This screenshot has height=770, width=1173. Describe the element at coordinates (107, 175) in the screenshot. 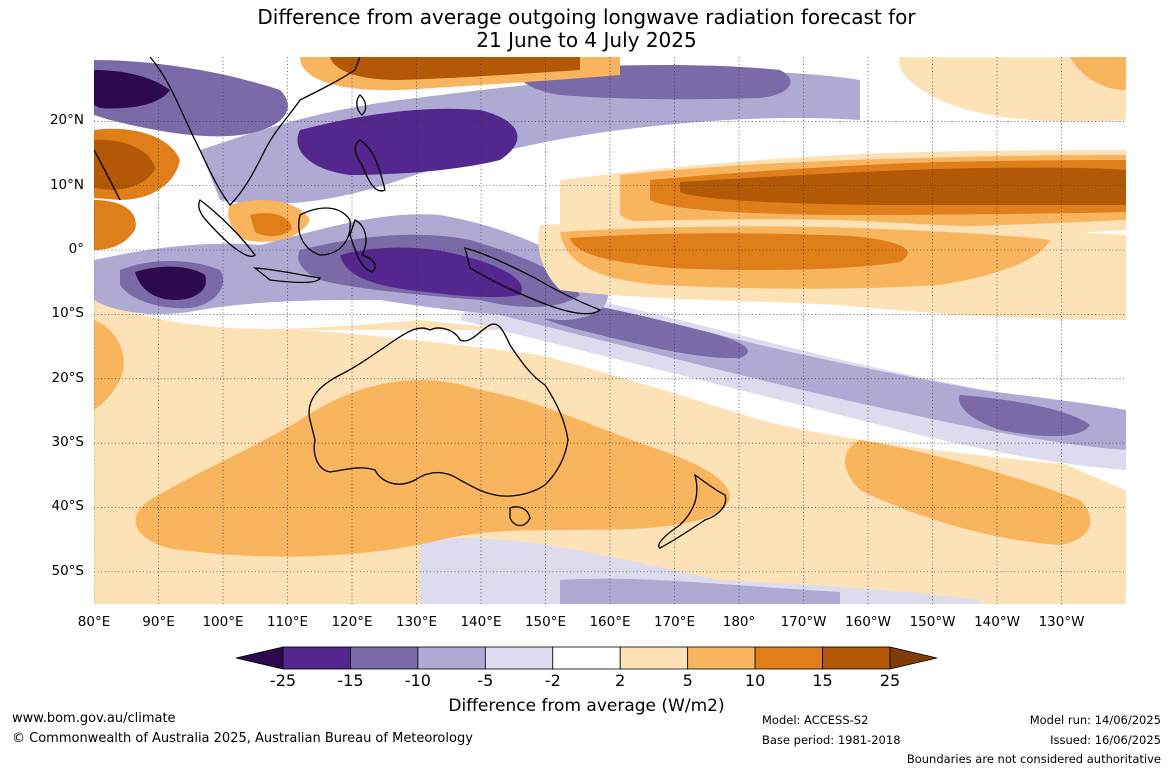

I see `india-coastline` at that location.